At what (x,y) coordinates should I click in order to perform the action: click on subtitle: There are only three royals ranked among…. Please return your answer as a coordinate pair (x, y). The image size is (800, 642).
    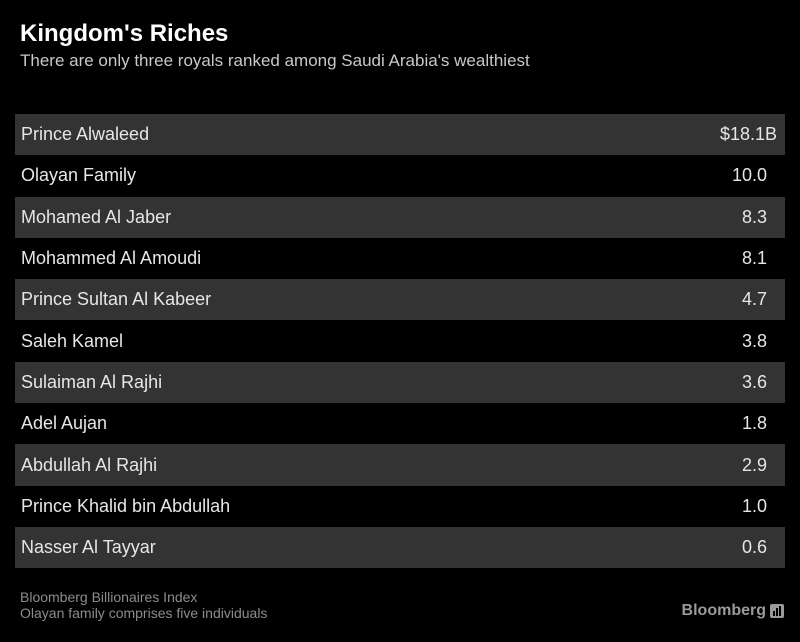
    Looking at the image, I should click on (275, 60).